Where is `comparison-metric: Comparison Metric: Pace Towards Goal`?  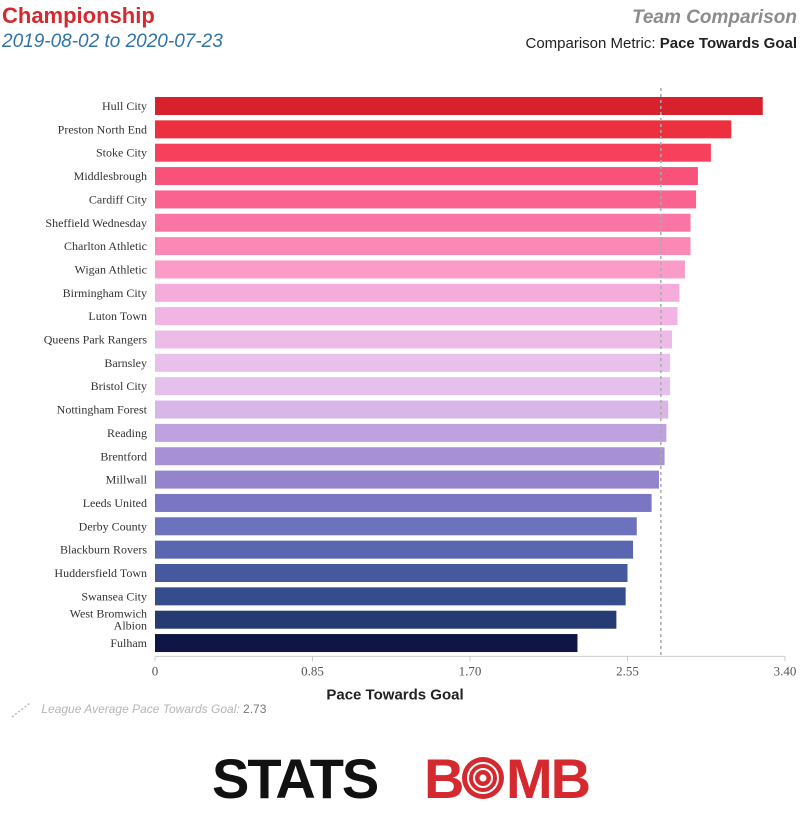
comparison-metric: Comparison Metric: Pace Towards Goal is located at coordinates (662, 43).